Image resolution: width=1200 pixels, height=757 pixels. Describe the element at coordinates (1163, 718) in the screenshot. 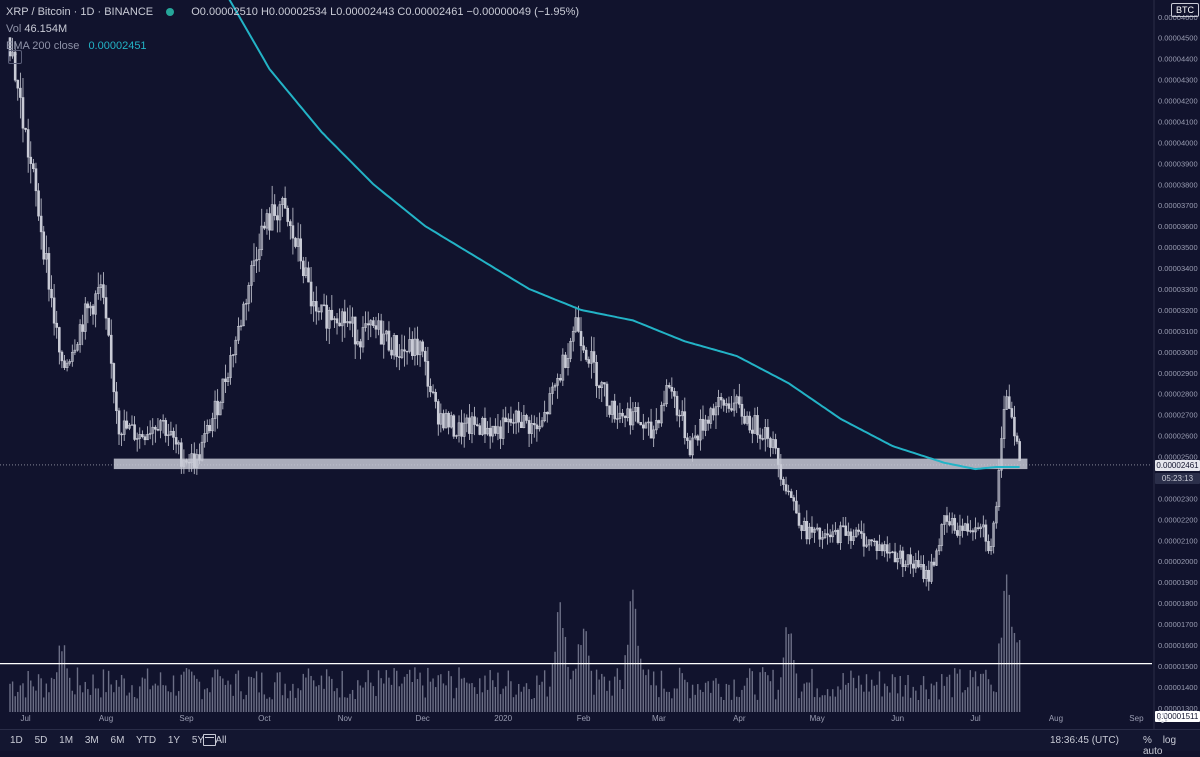

I see `gear-icon` at that location.